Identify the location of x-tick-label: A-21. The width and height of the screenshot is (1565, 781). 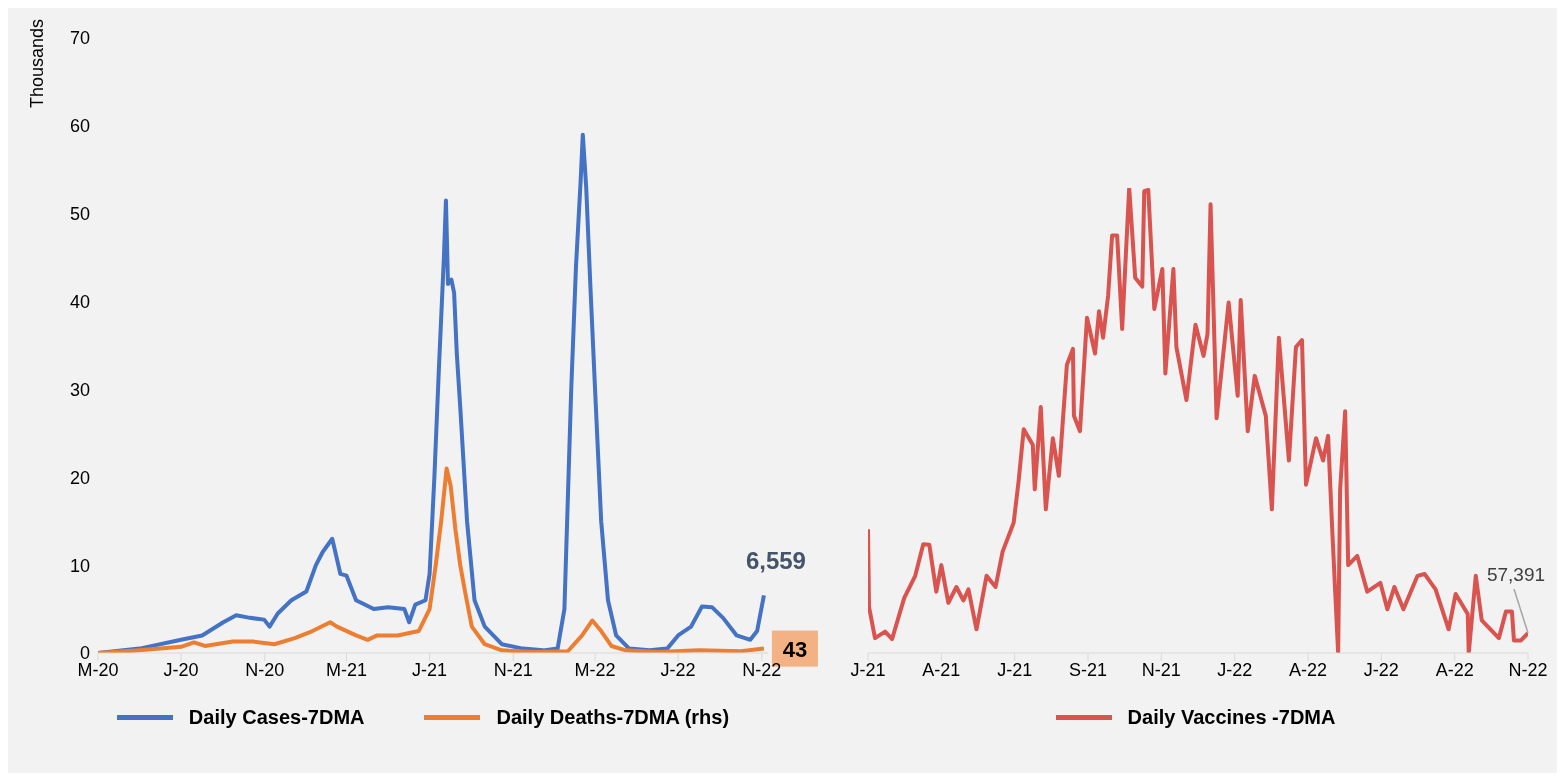
(941, 669).